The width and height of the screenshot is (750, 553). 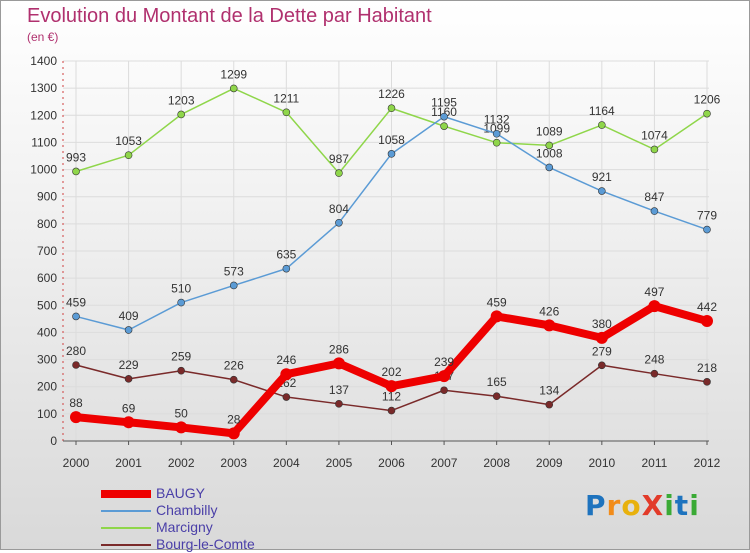 What do you see at coordinates (187, 510) in the screenshot?
I see `legend-label: Chambilly` at bounding box center [187, 510].